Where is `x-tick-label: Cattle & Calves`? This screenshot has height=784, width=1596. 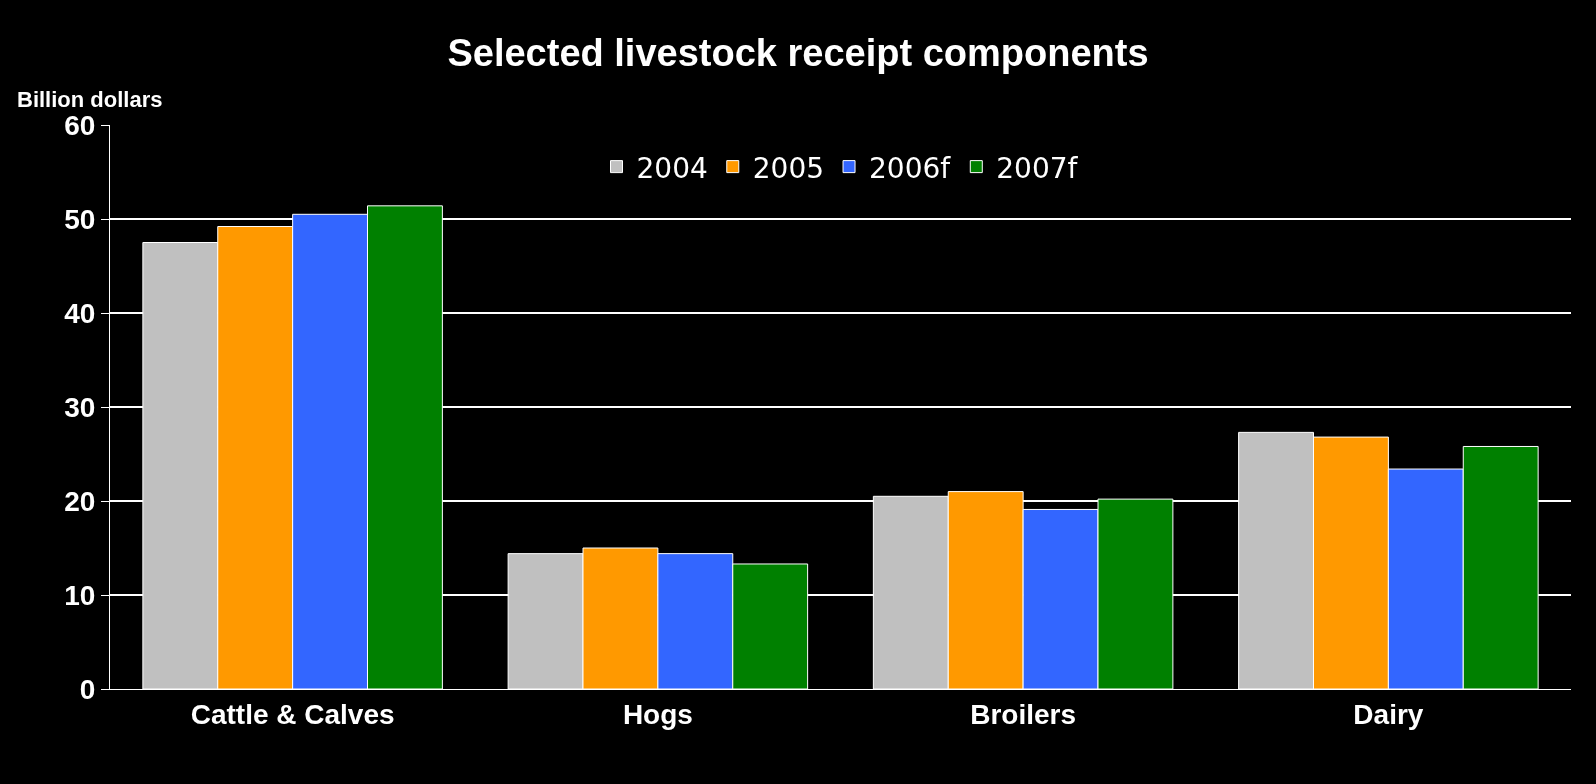 x-tick-label: Cattle & Calves is located at coordinates (292, 714).